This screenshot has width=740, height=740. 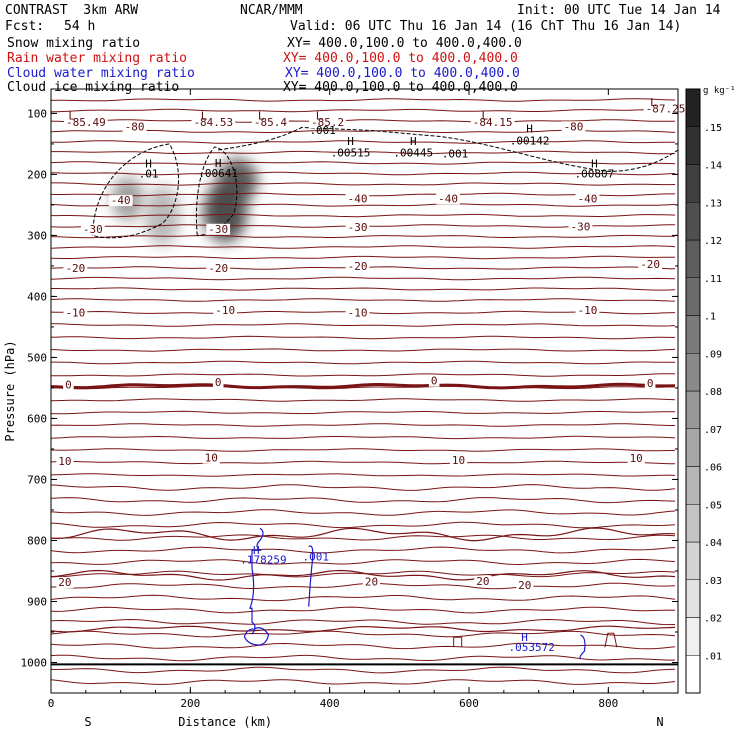 What do you see at coordinates (713, 354) in the screenshot?
I see `colorbar-tick-label: .09` at bounding box center [713, 354].